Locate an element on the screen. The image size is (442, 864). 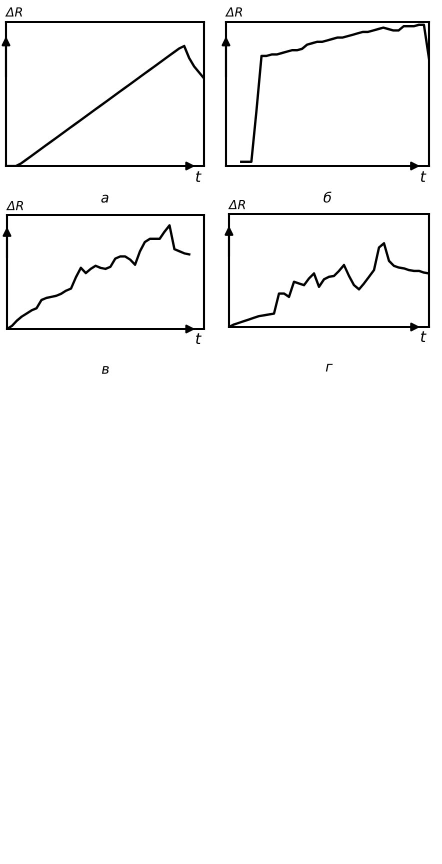
text: в is located at coordinates (105, 370).